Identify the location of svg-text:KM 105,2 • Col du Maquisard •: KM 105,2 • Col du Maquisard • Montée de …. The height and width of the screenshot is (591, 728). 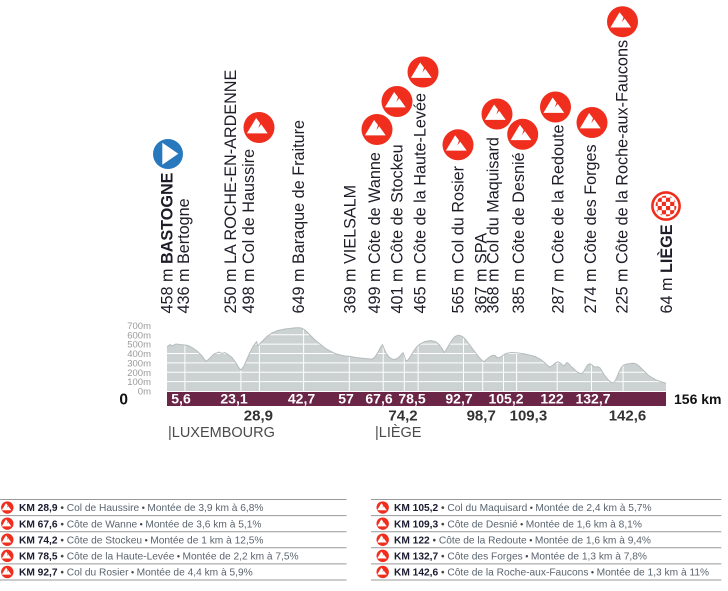
(523, 508).